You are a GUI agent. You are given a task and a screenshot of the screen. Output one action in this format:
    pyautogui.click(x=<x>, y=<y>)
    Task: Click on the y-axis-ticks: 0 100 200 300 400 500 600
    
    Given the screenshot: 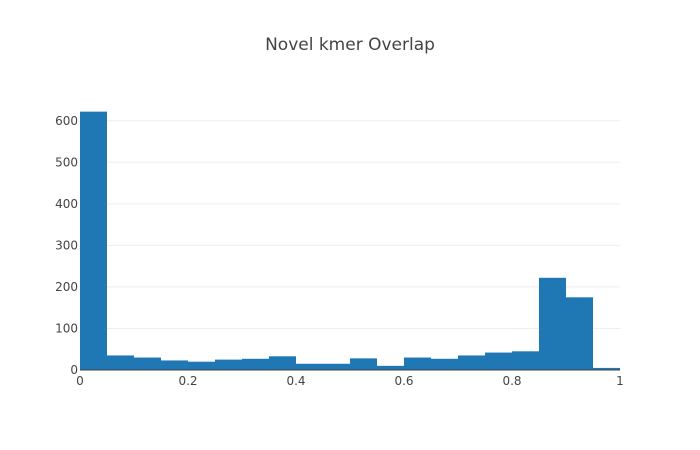 What is the action you would take?
    pyautogui.click(x=66, y=245)
    